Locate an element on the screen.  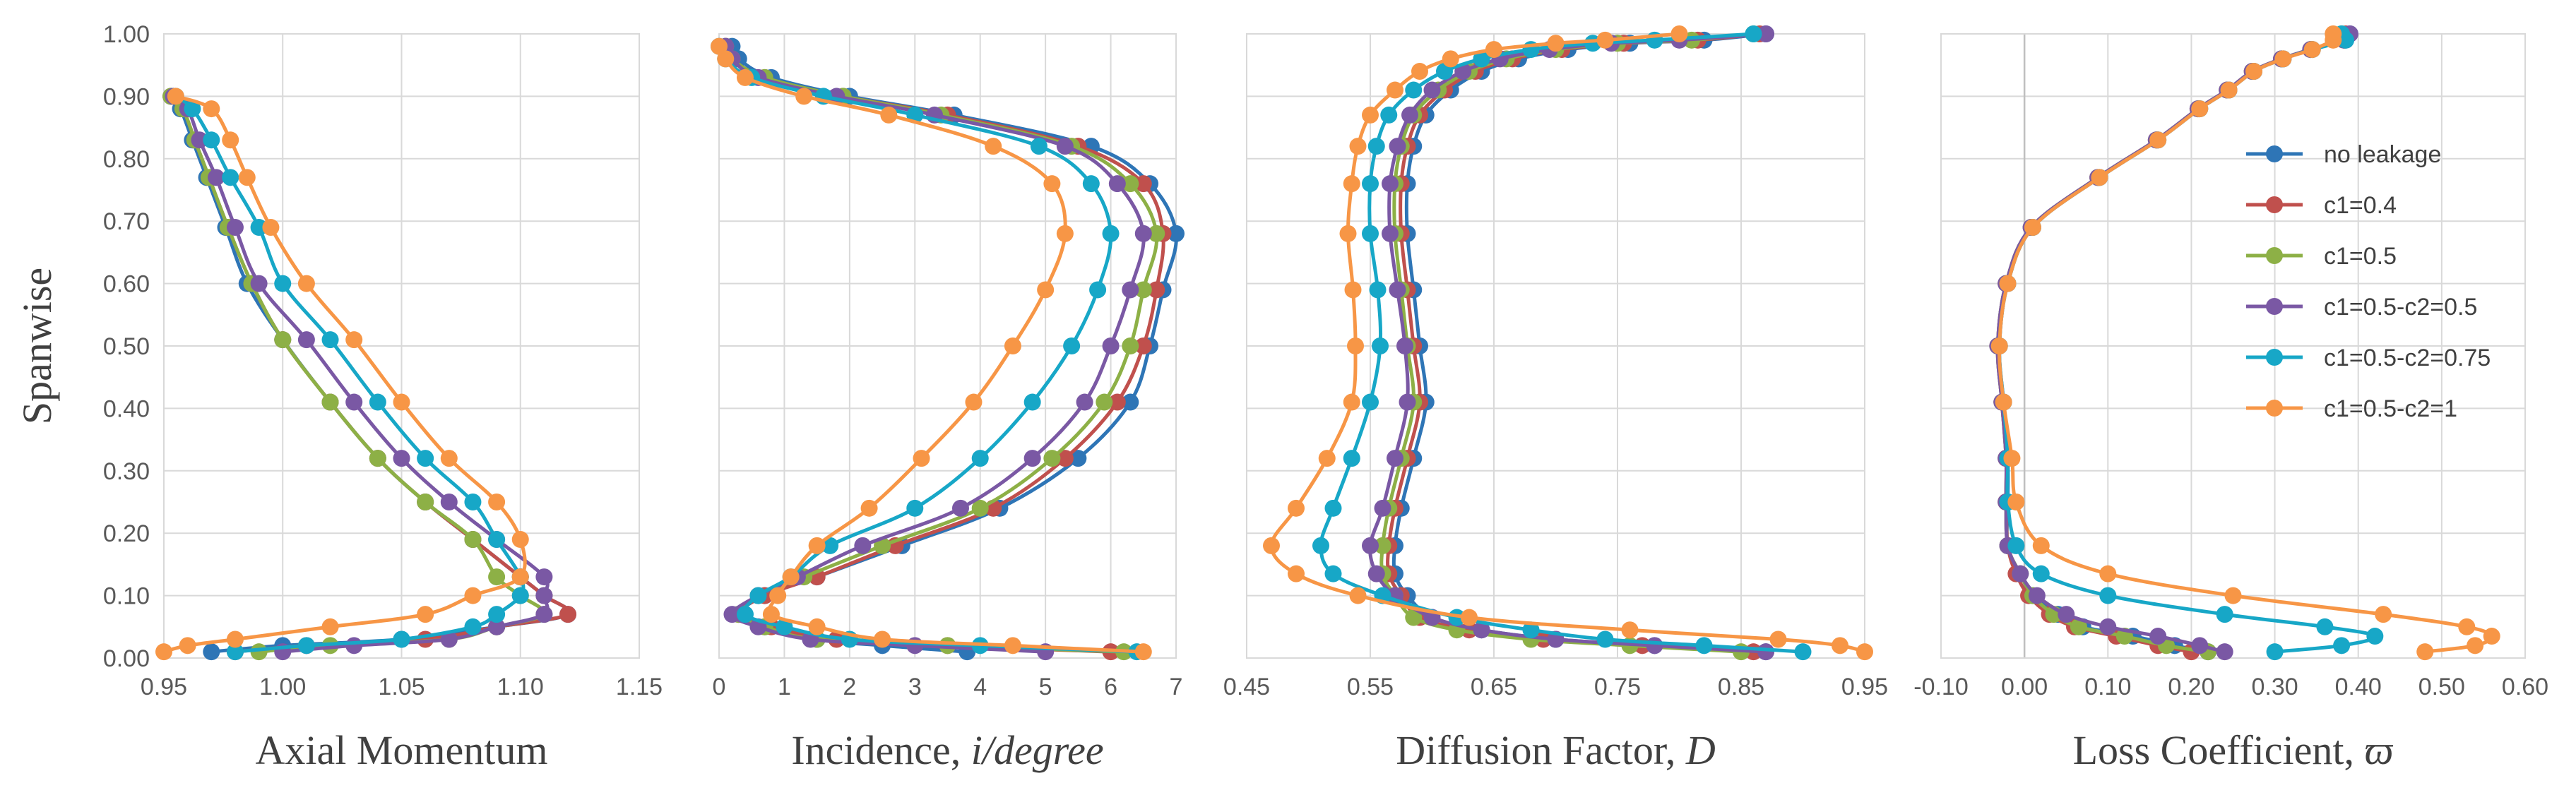
x-tick-label: 7 is located at coordinates (1176, 687).